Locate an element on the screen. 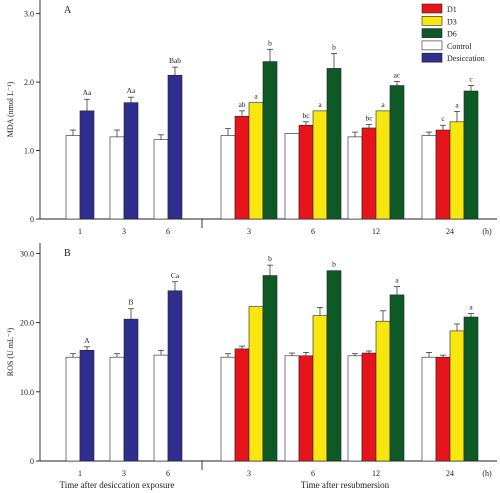 Image resolution: width=500 pixels, height=493 pixels. significance-letter: c is located at coordinates (471, 79).